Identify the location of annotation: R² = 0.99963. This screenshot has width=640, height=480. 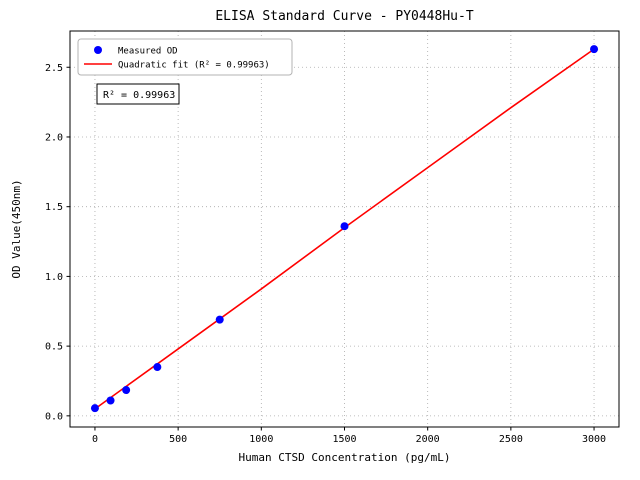
(138, 94).